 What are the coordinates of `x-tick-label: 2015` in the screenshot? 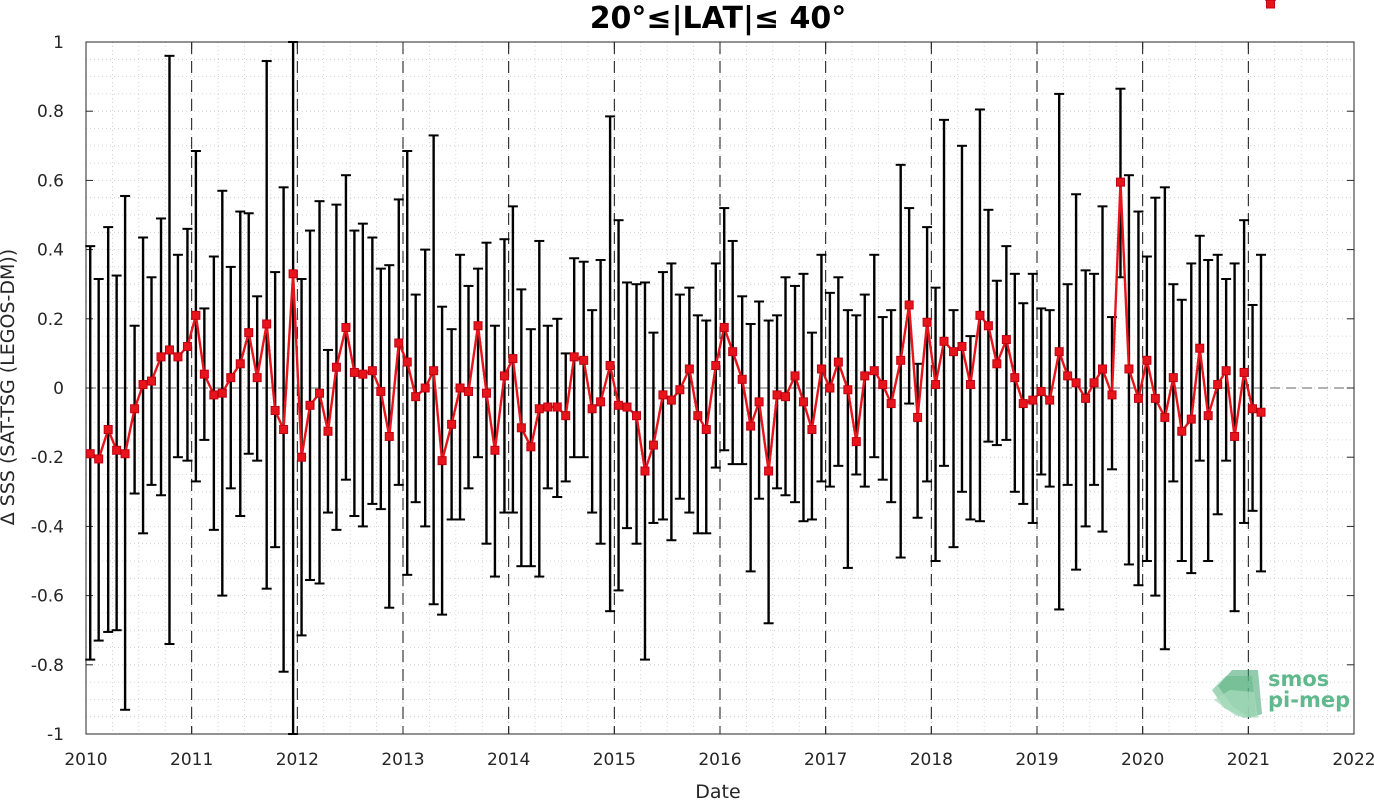 It's located at (614, 760).